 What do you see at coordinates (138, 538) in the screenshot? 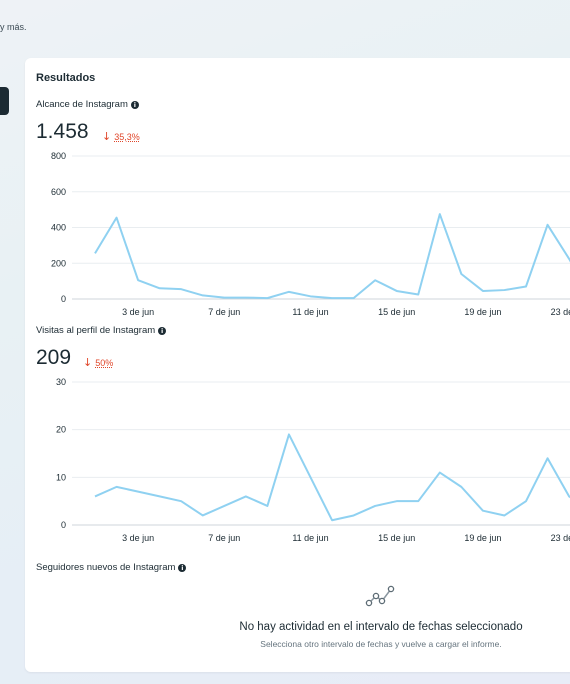
I see `visits-xtick-label: 3 de jun` at bounding box center [138, 538].